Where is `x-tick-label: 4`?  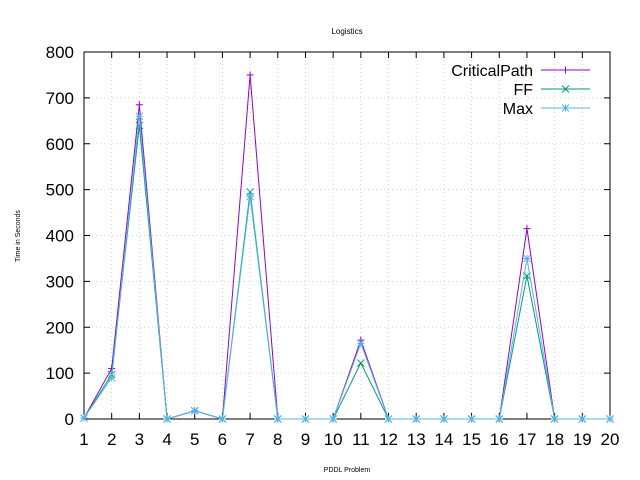
x-tick-label: 4 is located at coordinates (166, 439).